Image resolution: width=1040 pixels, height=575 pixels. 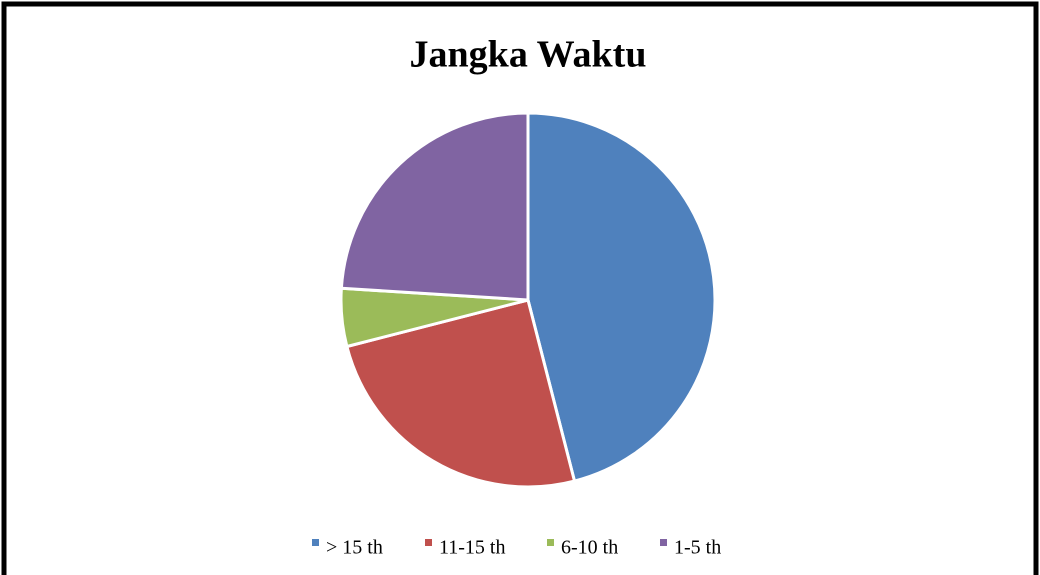 What do you see at coordinates (697, 548) in the screenshot?
I see `legend-label: 1-5 th` at bounding box center [697, 548].